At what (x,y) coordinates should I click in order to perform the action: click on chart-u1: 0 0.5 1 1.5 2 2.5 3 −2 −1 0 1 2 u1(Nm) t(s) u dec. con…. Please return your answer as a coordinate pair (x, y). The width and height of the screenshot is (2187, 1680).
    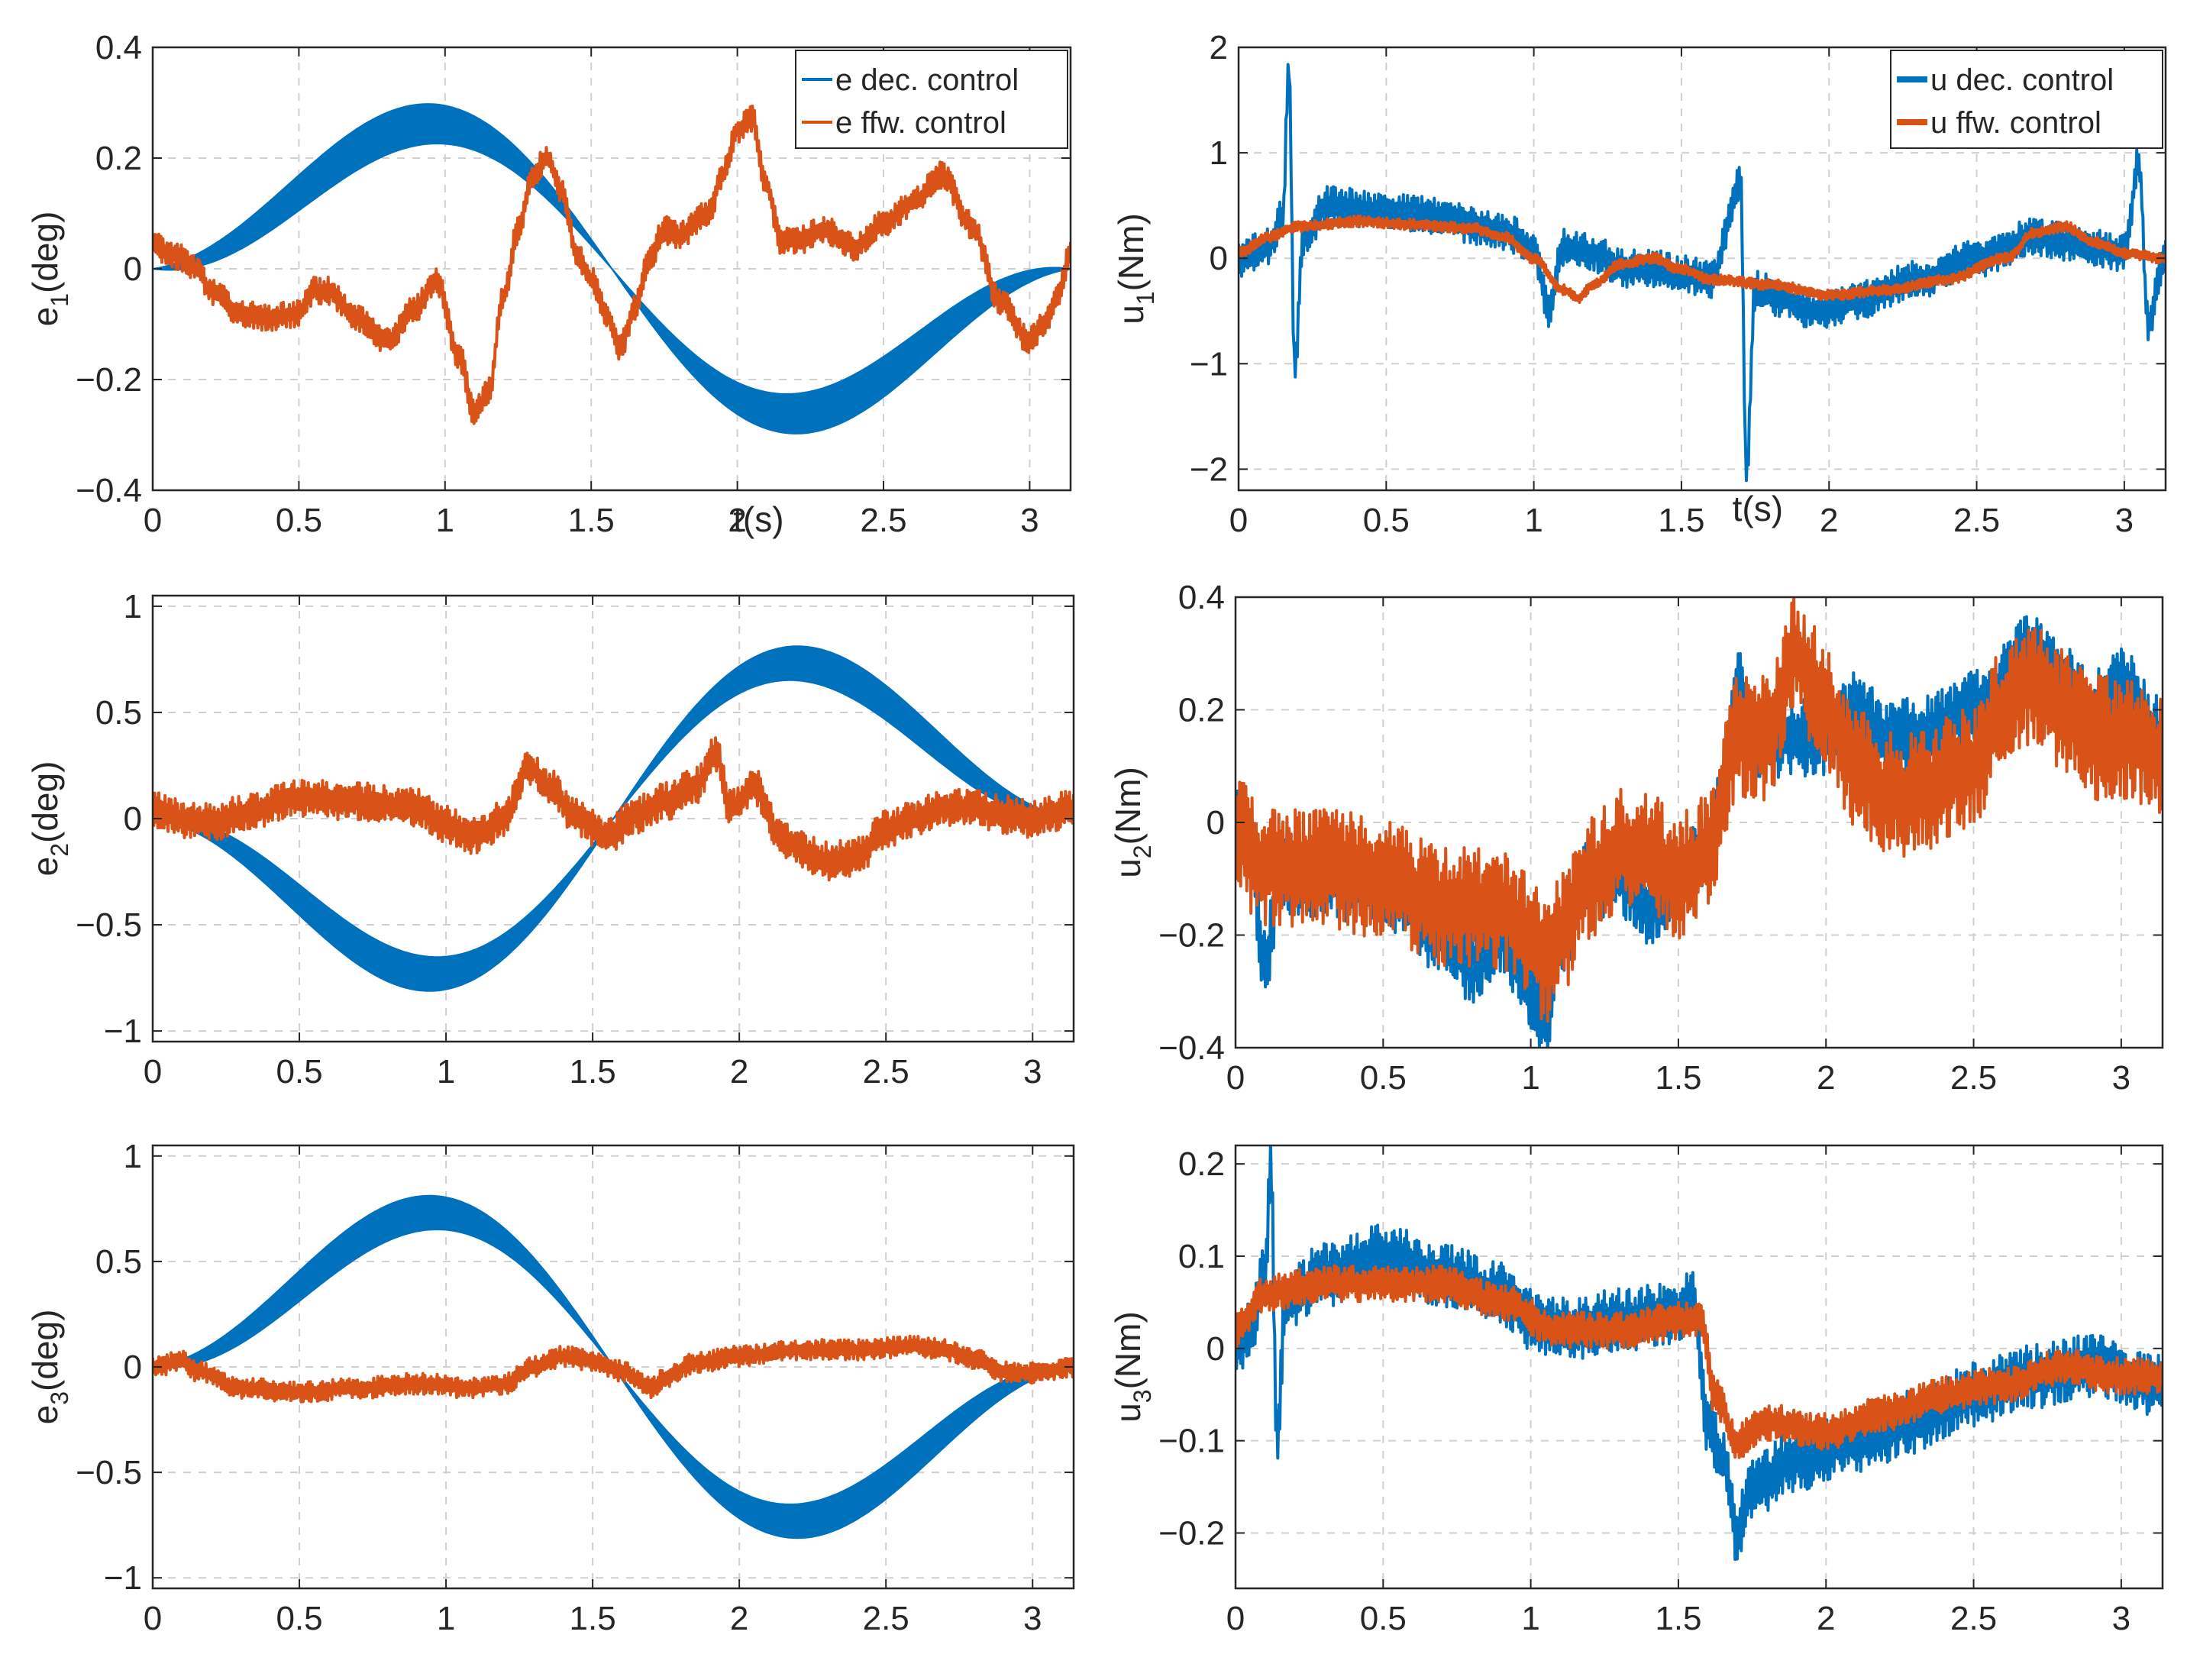
    Looking at the image, I should click on (1639, 284).